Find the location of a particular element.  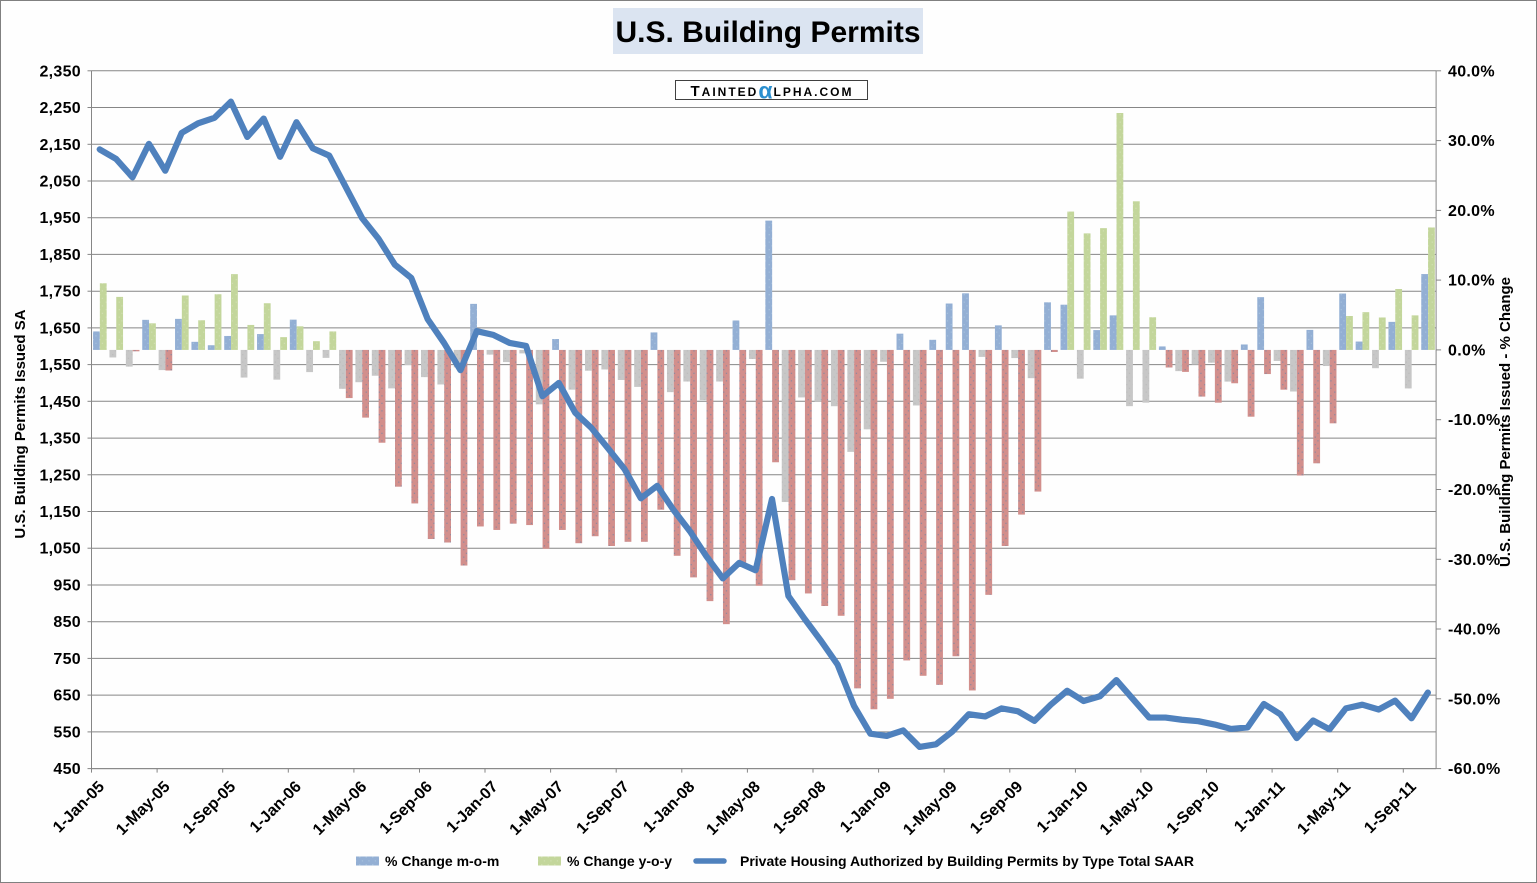

svg-text: % Change y-o-y is located at coordinates (619, 861).